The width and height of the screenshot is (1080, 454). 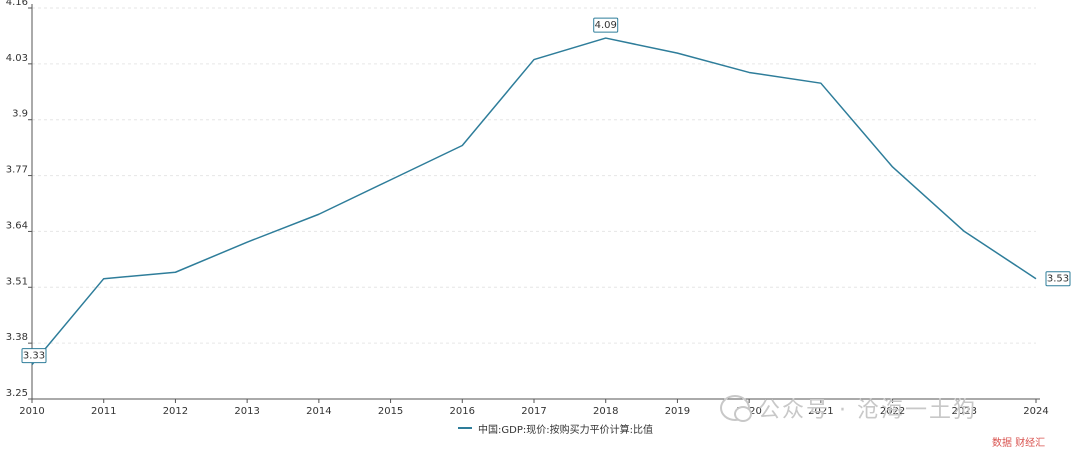 I want to click on y-axis-ticks: 3.25 3.38 3.51 3.64 3.77 3.9 4.03 4.16, so click(x=19, y=200).